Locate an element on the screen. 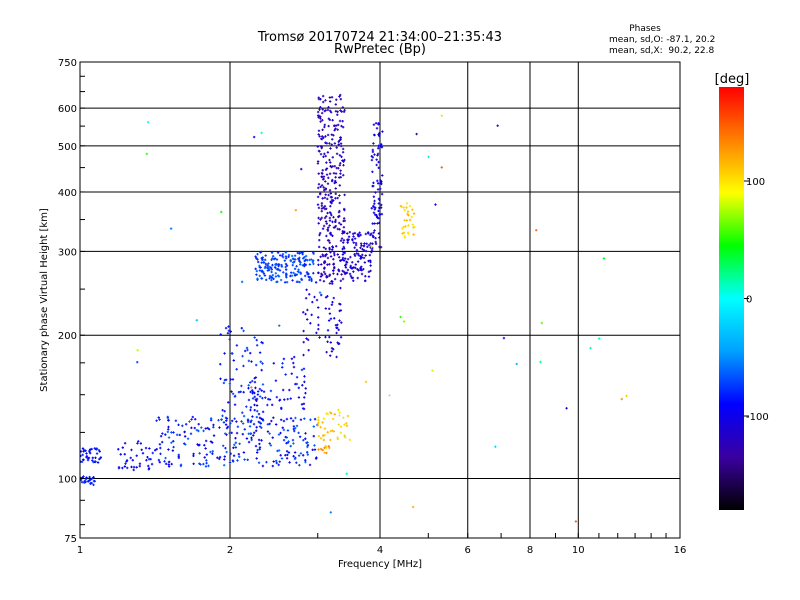  y-axis-ticks: 75 100 200 300 400 500 600 750 is located at coordinates (71, 301).